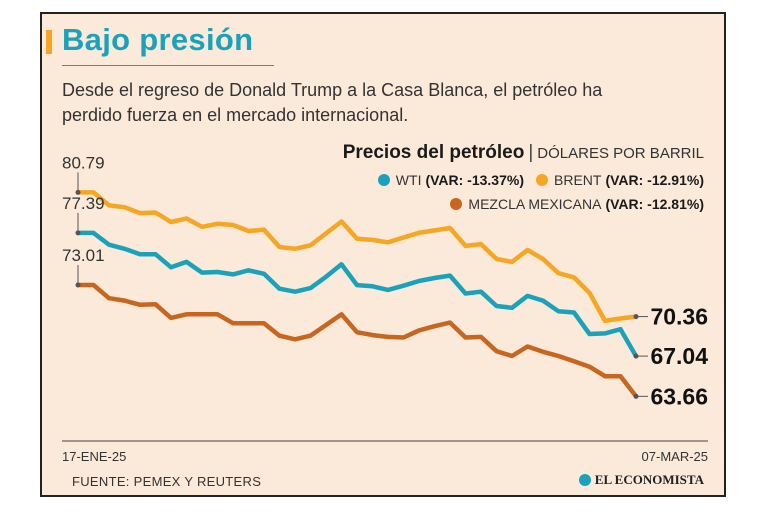 The height and width of the screenshot is (513, 768). What do you see at coordinates (456, 204) in the screenshot?
I see `legend-dot-mezcla` at bounding box center [456, 204].